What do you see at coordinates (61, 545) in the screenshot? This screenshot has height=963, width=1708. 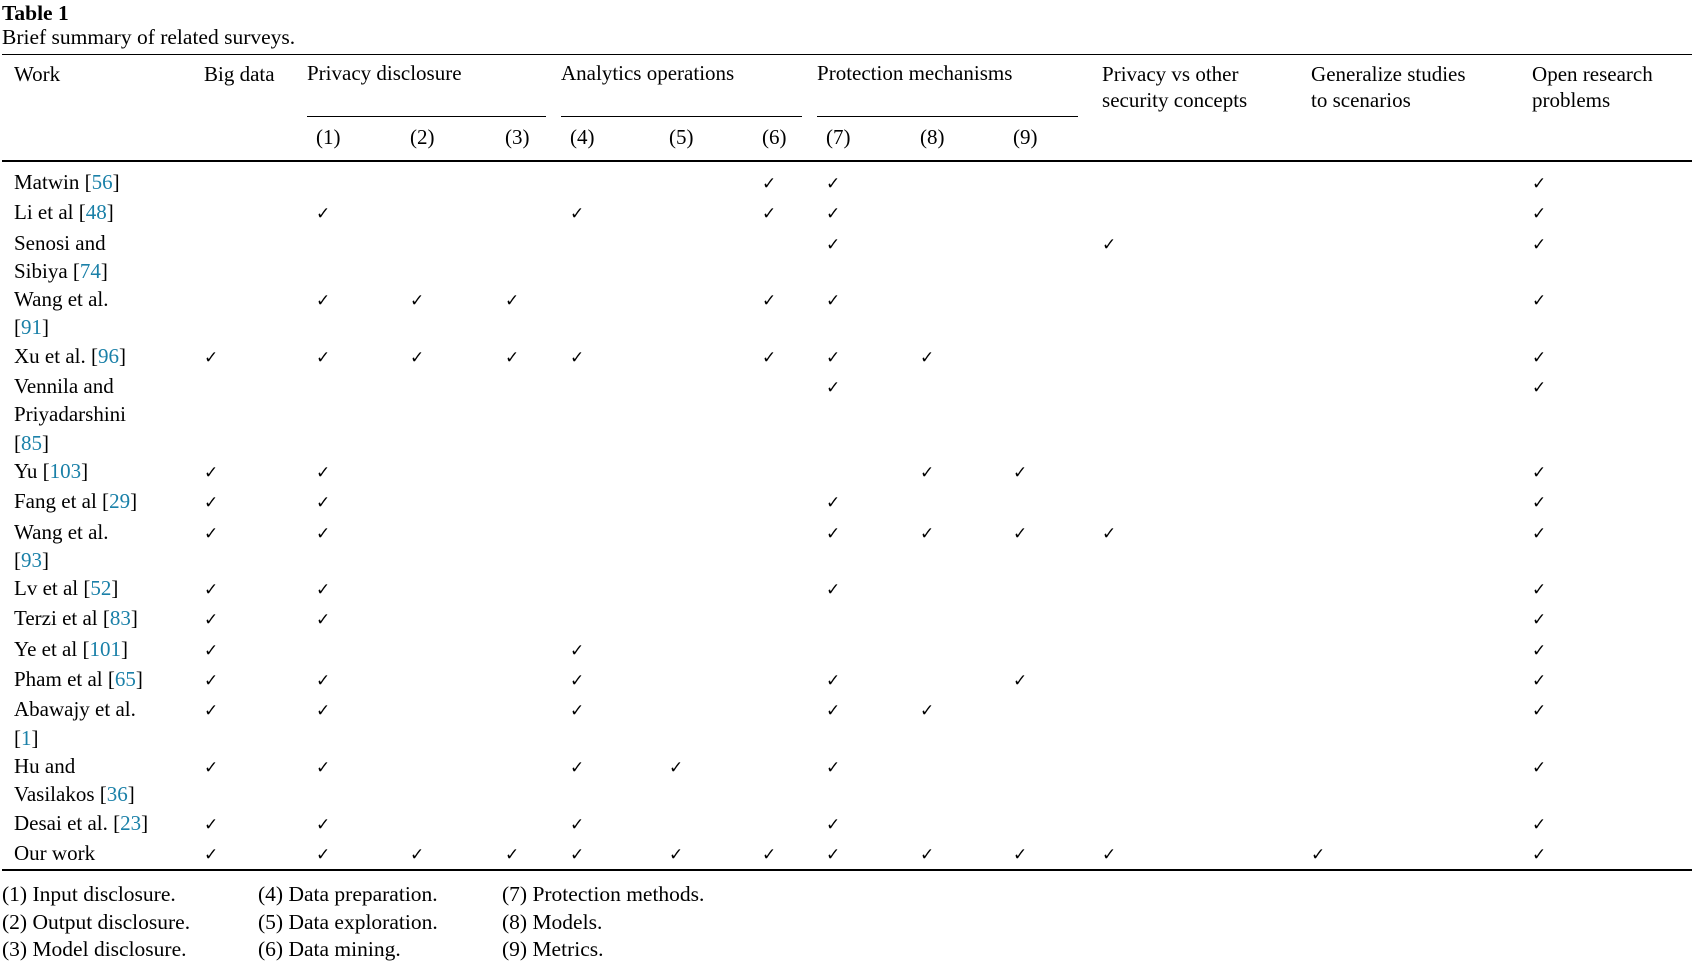 I see `work-name: Wang et al. [` at bounding box center [61, 545].